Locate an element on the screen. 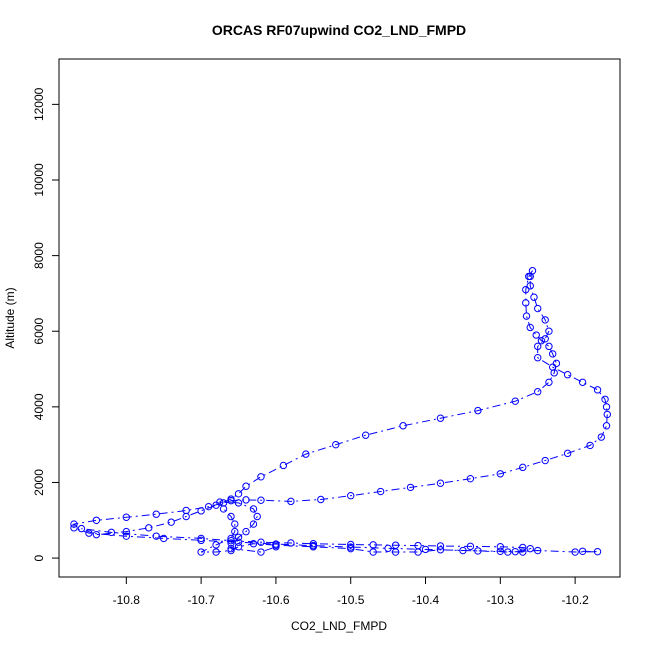  y-tick-label: 10000 is located at coordinates (39, 180).